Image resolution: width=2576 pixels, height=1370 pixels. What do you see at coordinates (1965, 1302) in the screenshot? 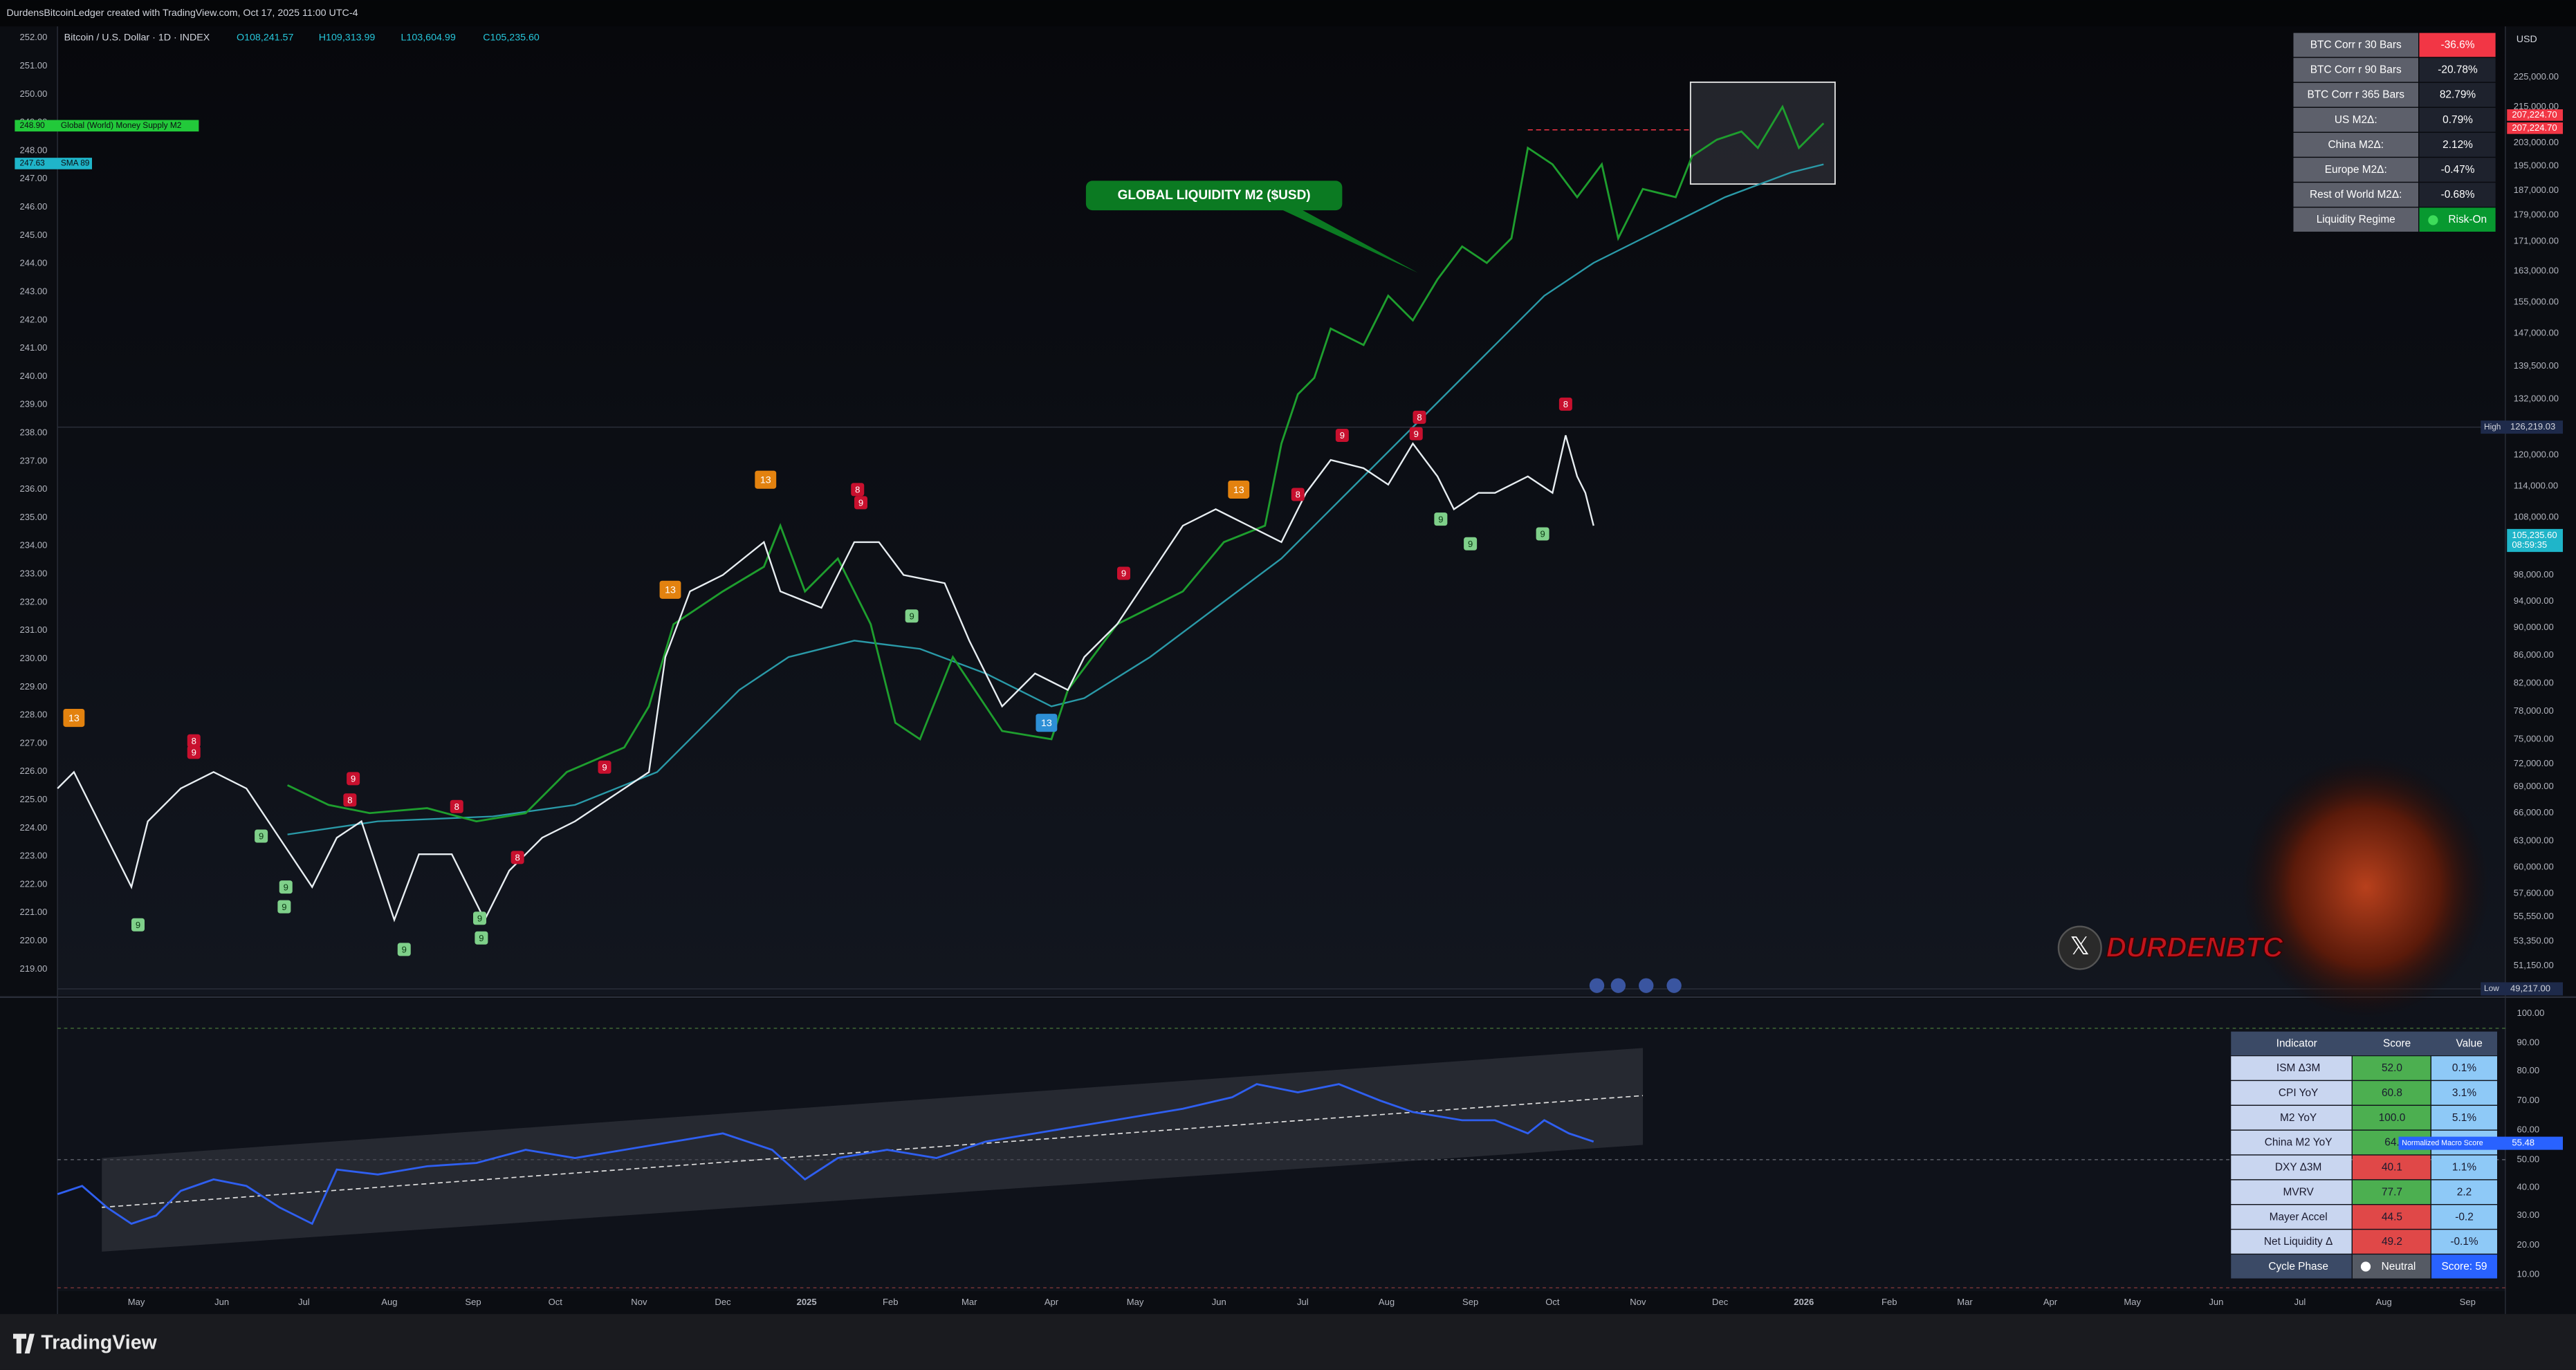
I see `time-axis-label: Mar` at bounding box center [1965, 1302].